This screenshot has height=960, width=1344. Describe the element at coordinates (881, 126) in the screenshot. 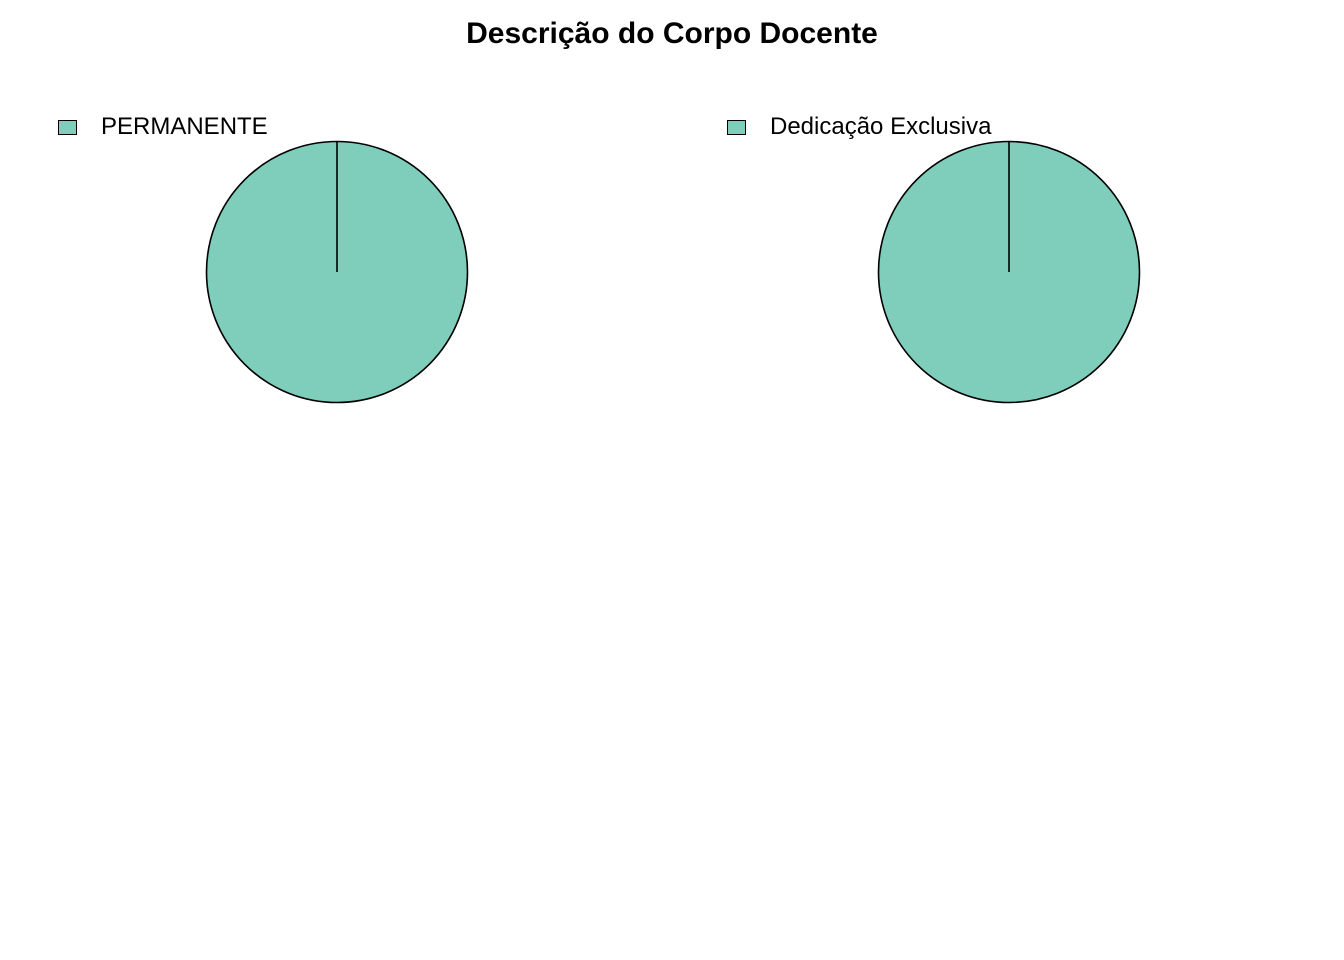

I see `legend-label: Dedicação Exclusiva` at that location.